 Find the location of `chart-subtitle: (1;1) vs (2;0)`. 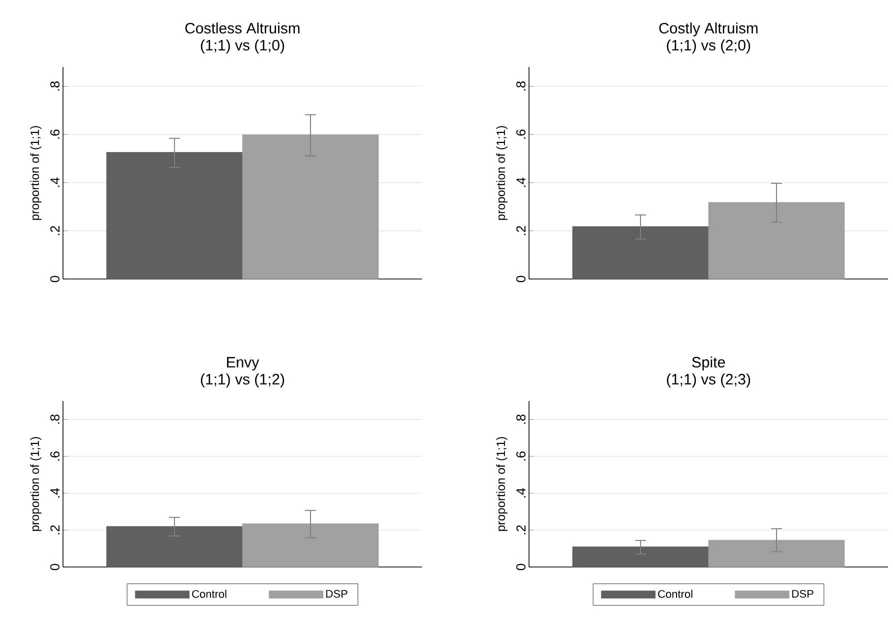

chart-subtitle: (1;1) vs (2;0) is located at coordinates (708, 46).